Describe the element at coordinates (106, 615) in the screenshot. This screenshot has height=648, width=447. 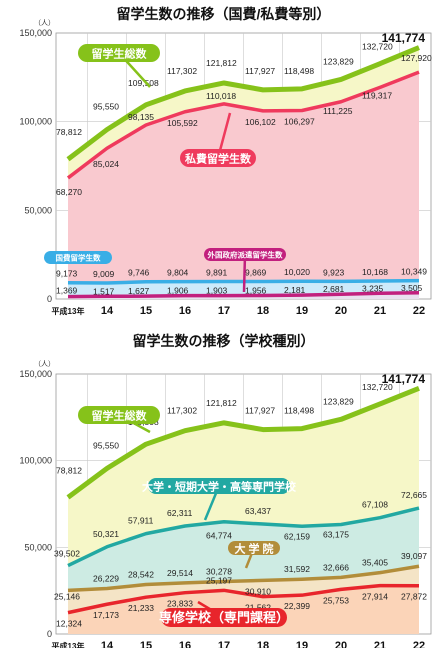
I see `data-label: 17,173` at that location.